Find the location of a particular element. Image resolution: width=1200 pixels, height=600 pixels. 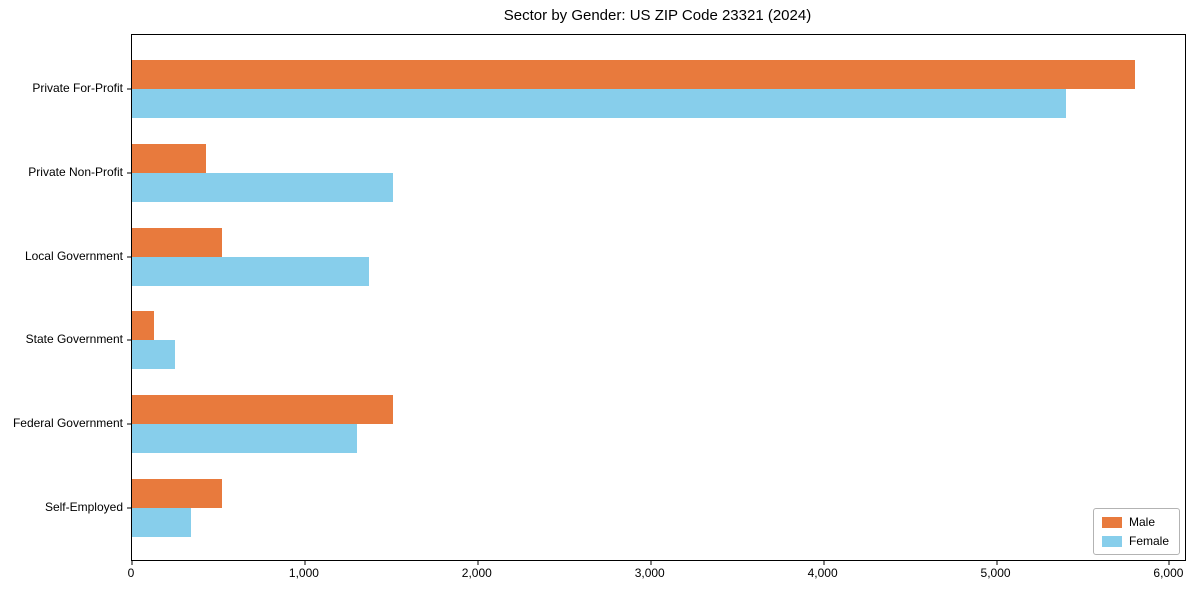

x-tick-label: 5,000 is located at coordinates (995, 573).